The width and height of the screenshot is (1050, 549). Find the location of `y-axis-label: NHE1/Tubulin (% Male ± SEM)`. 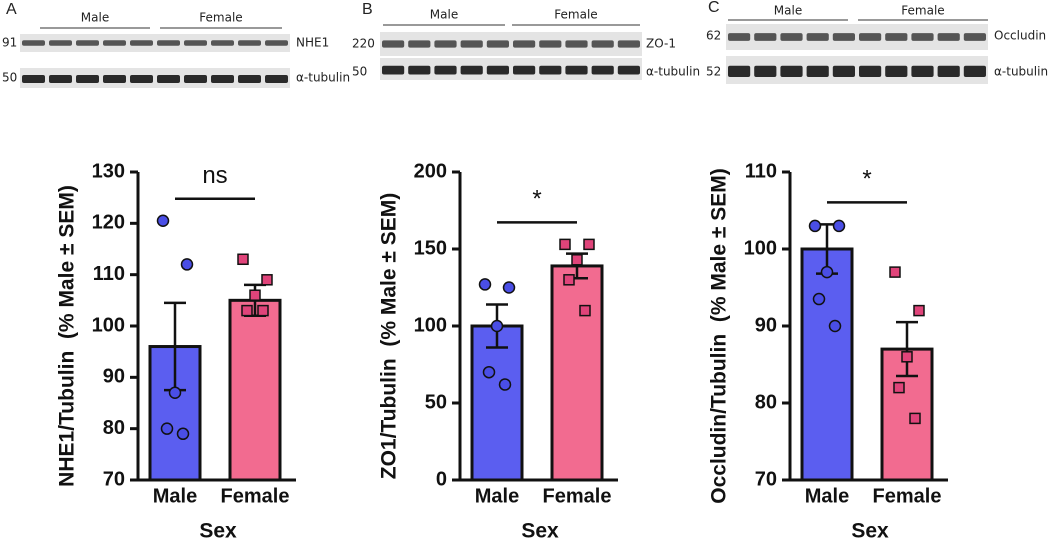

y-axis-label: NHE1/Tubulin (% Male ± SEM) is located at coordinates (67, 336).